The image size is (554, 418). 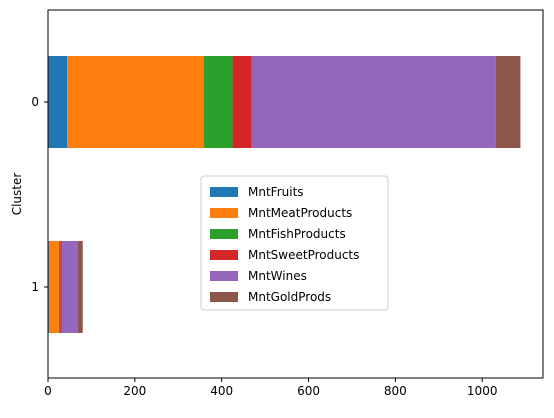 I want to click on legend-label-MntFishProducts: MntFishProducts, so click(x=297, y=234).